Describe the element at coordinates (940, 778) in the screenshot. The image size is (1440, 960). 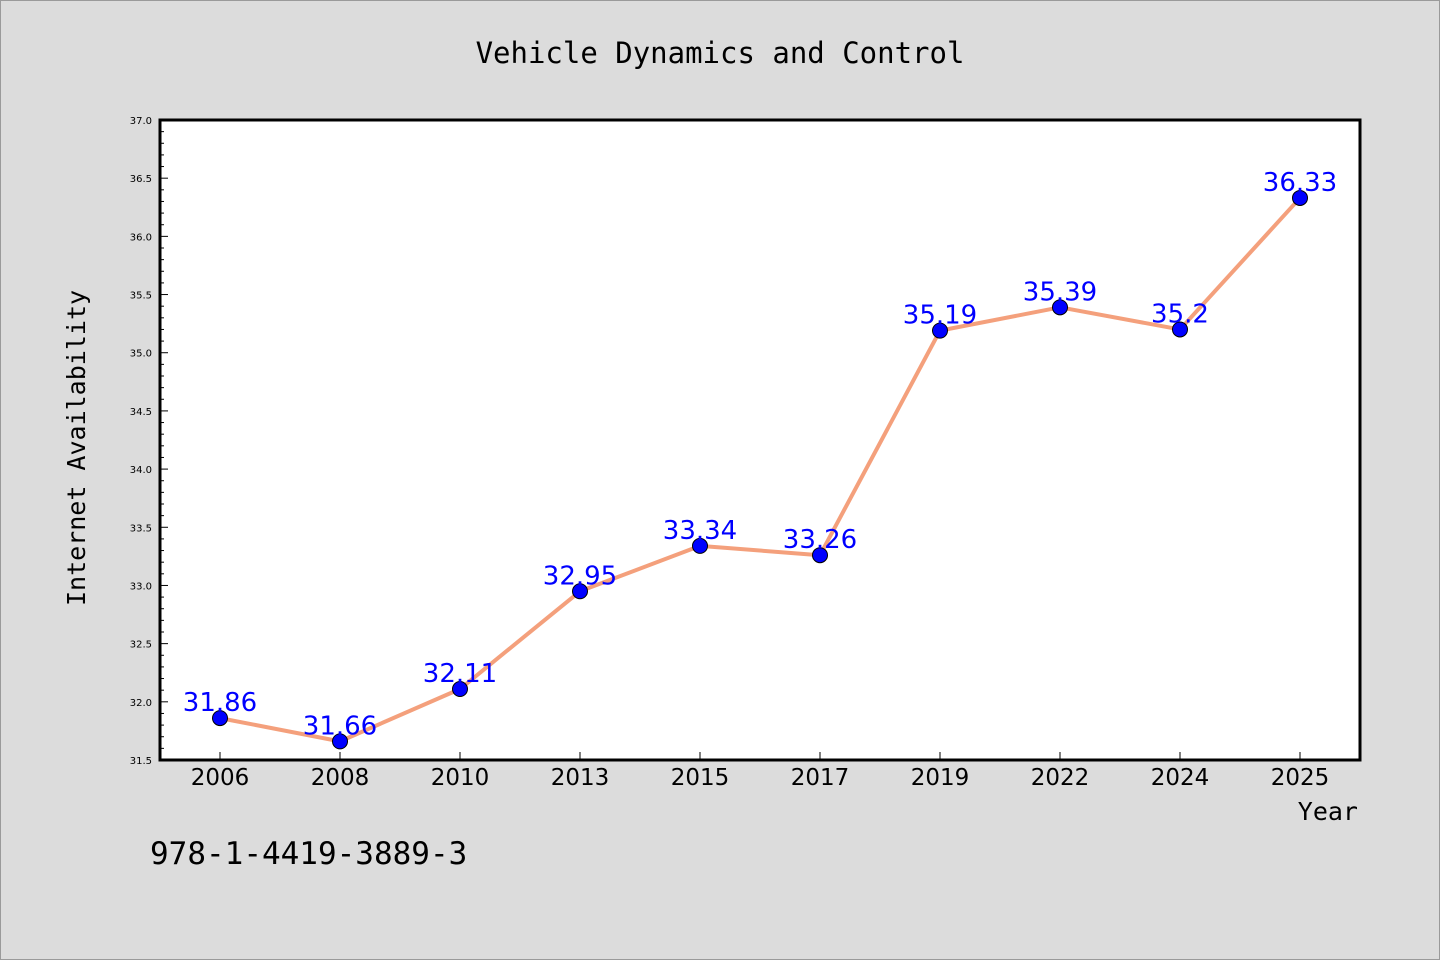
I see `x-tick-label: 2019` at that location.